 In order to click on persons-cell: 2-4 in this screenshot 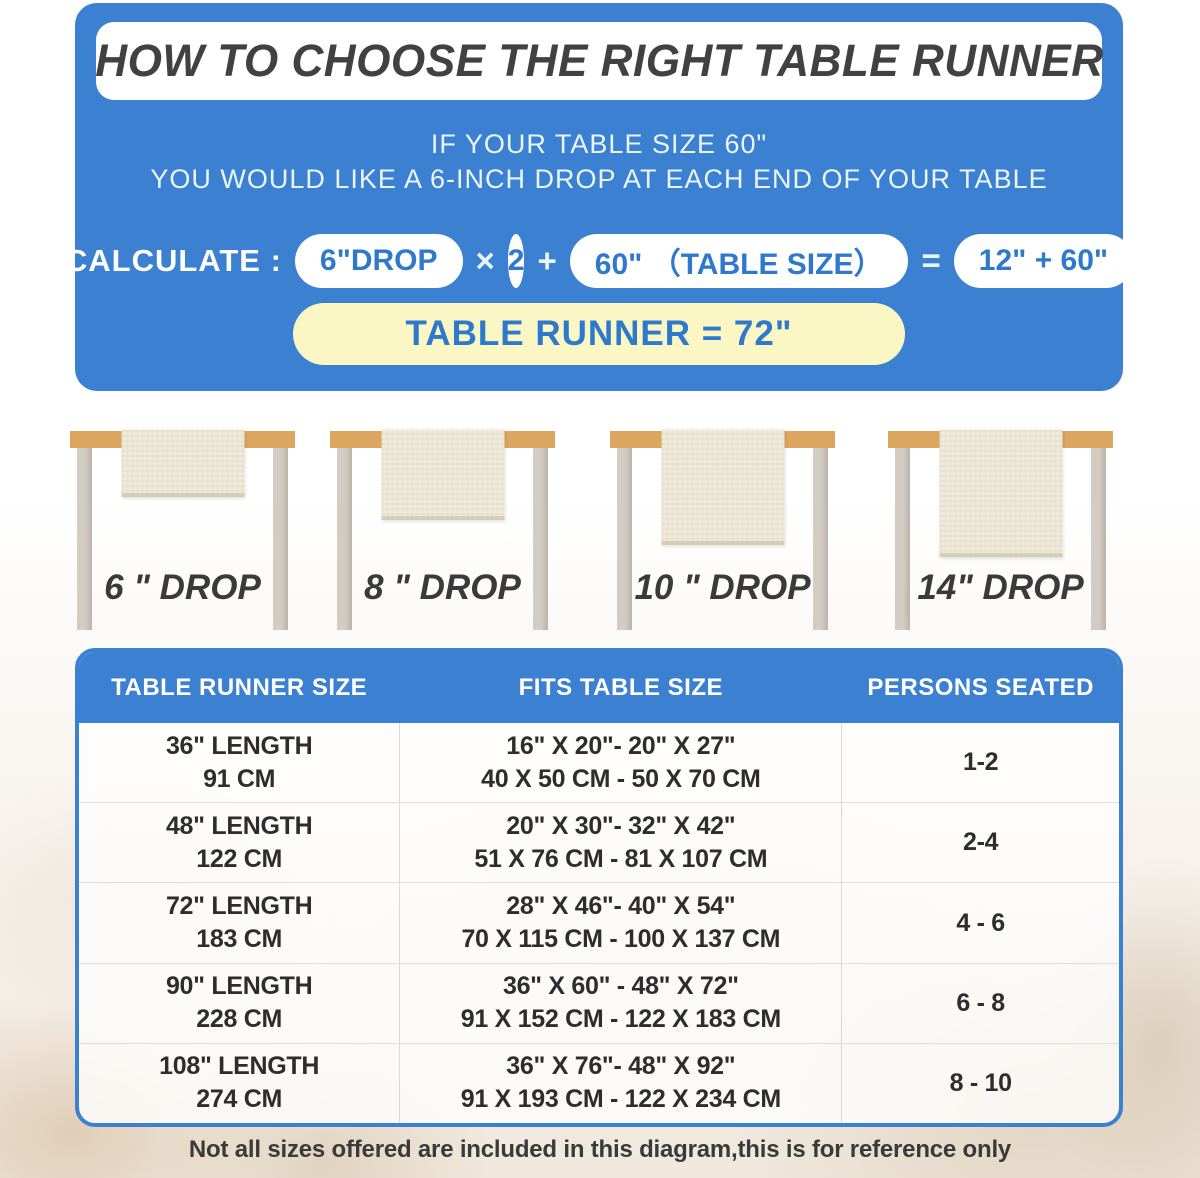, I will do `click(980, 842)`.